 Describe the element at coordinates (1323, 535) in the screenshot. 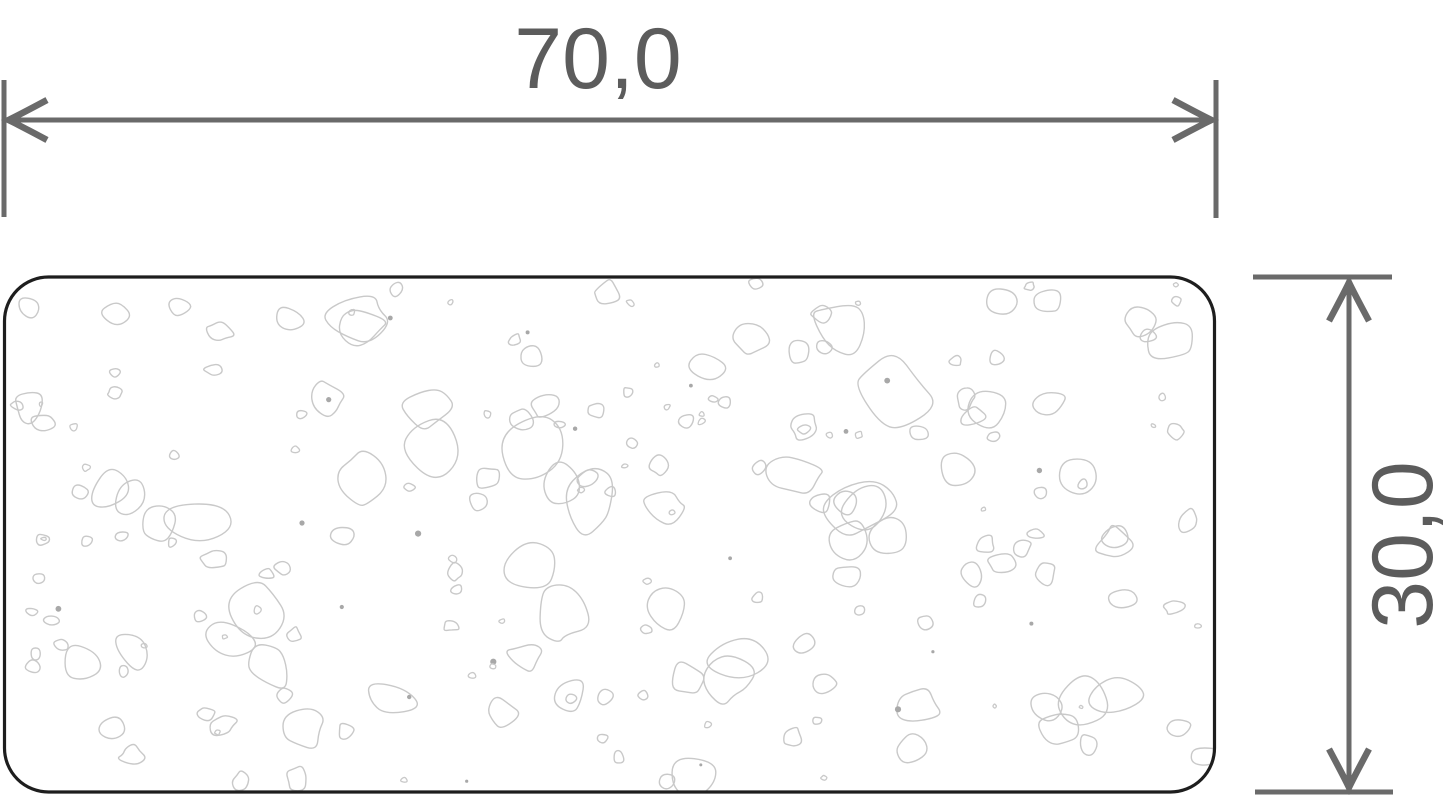

I see `height-dimension` at that location.